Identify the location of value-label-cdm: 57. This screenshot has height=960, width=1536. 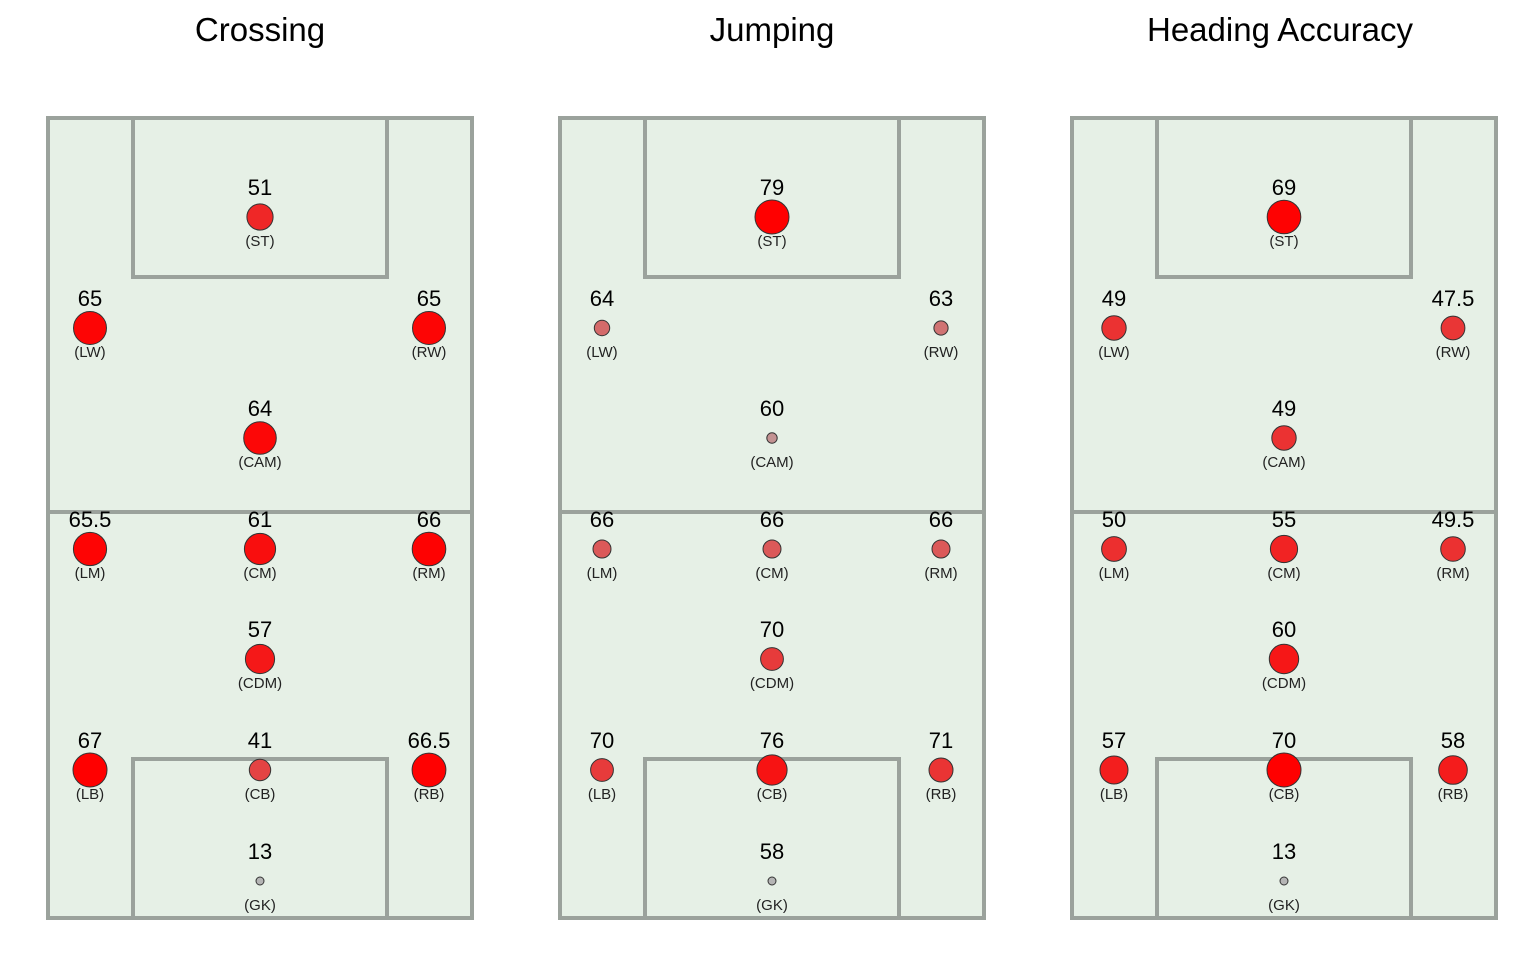
(260, 629).